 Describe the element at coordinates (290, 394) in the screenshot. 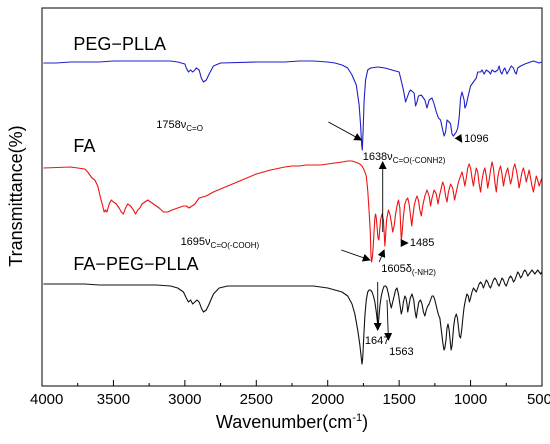

I see `x-tick-layer: 4000 3500 3000 2500 2000 1500 1000 500` at that location.